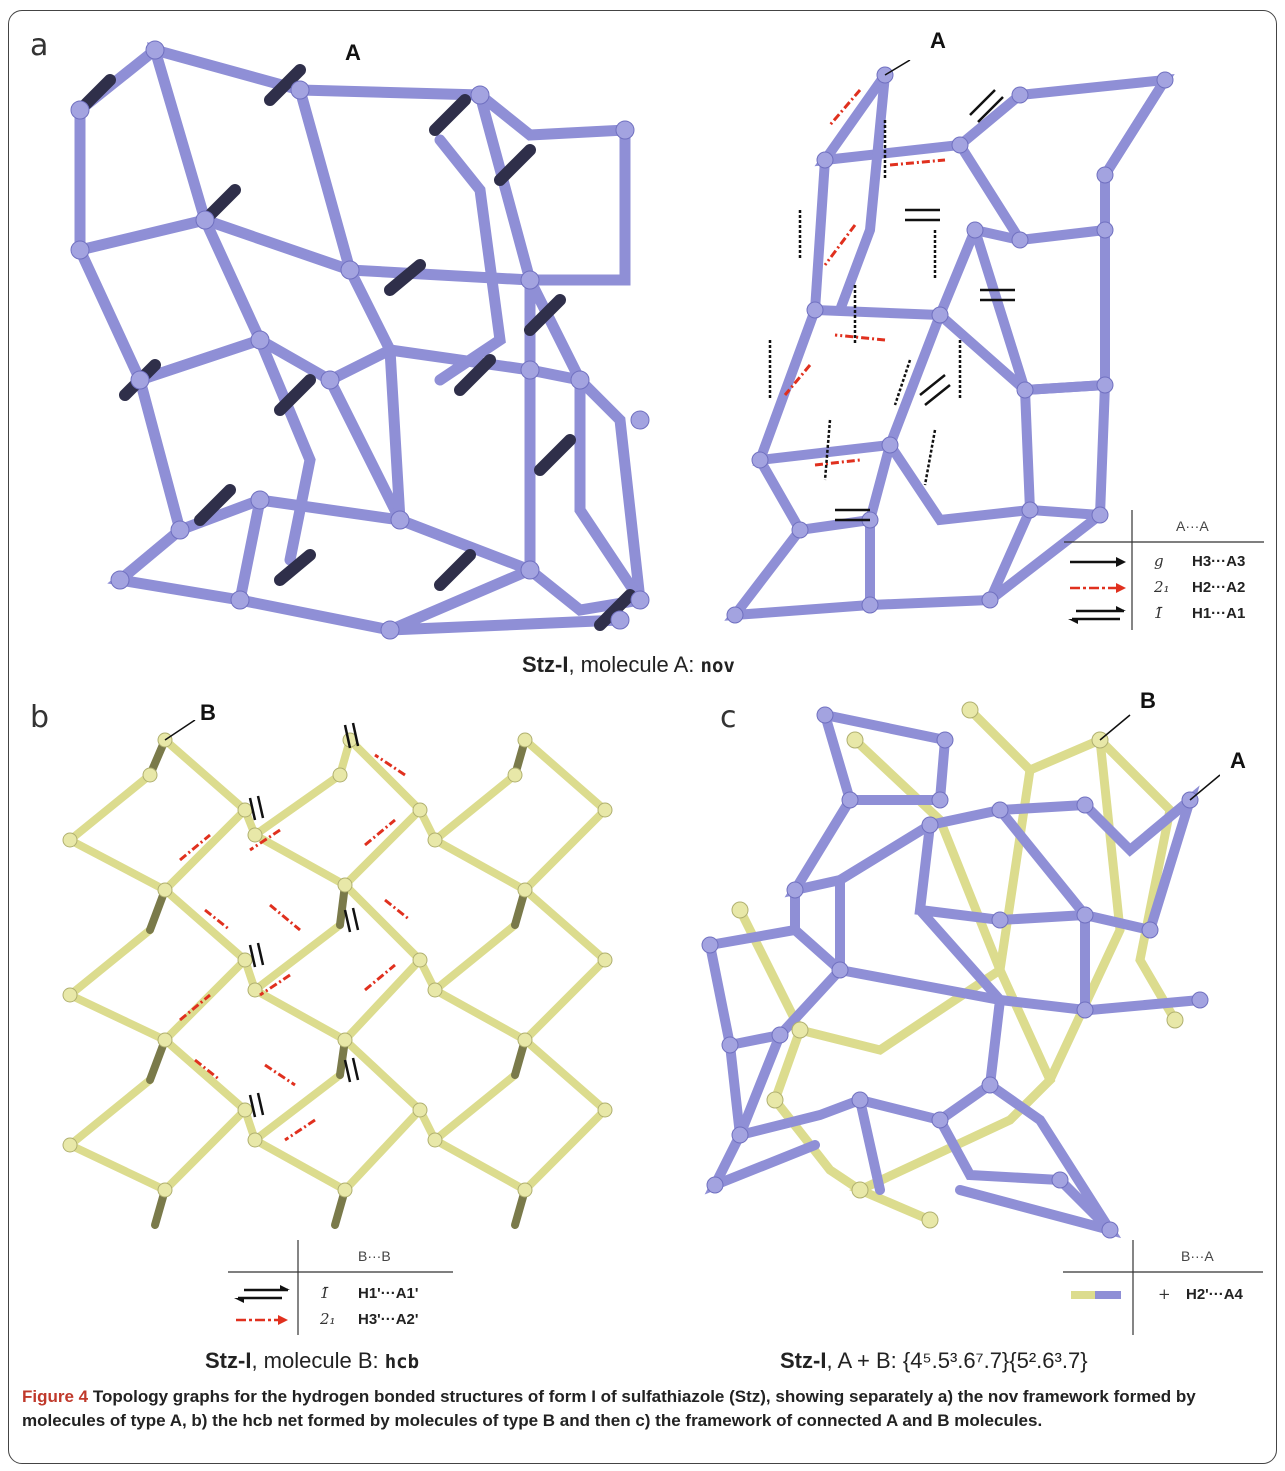  What do you see at coordinates (388, 1293) in the screenshot?
I see `legend-b-row-1-bond: H1'···A1'` at bounding box center [388, 1293].